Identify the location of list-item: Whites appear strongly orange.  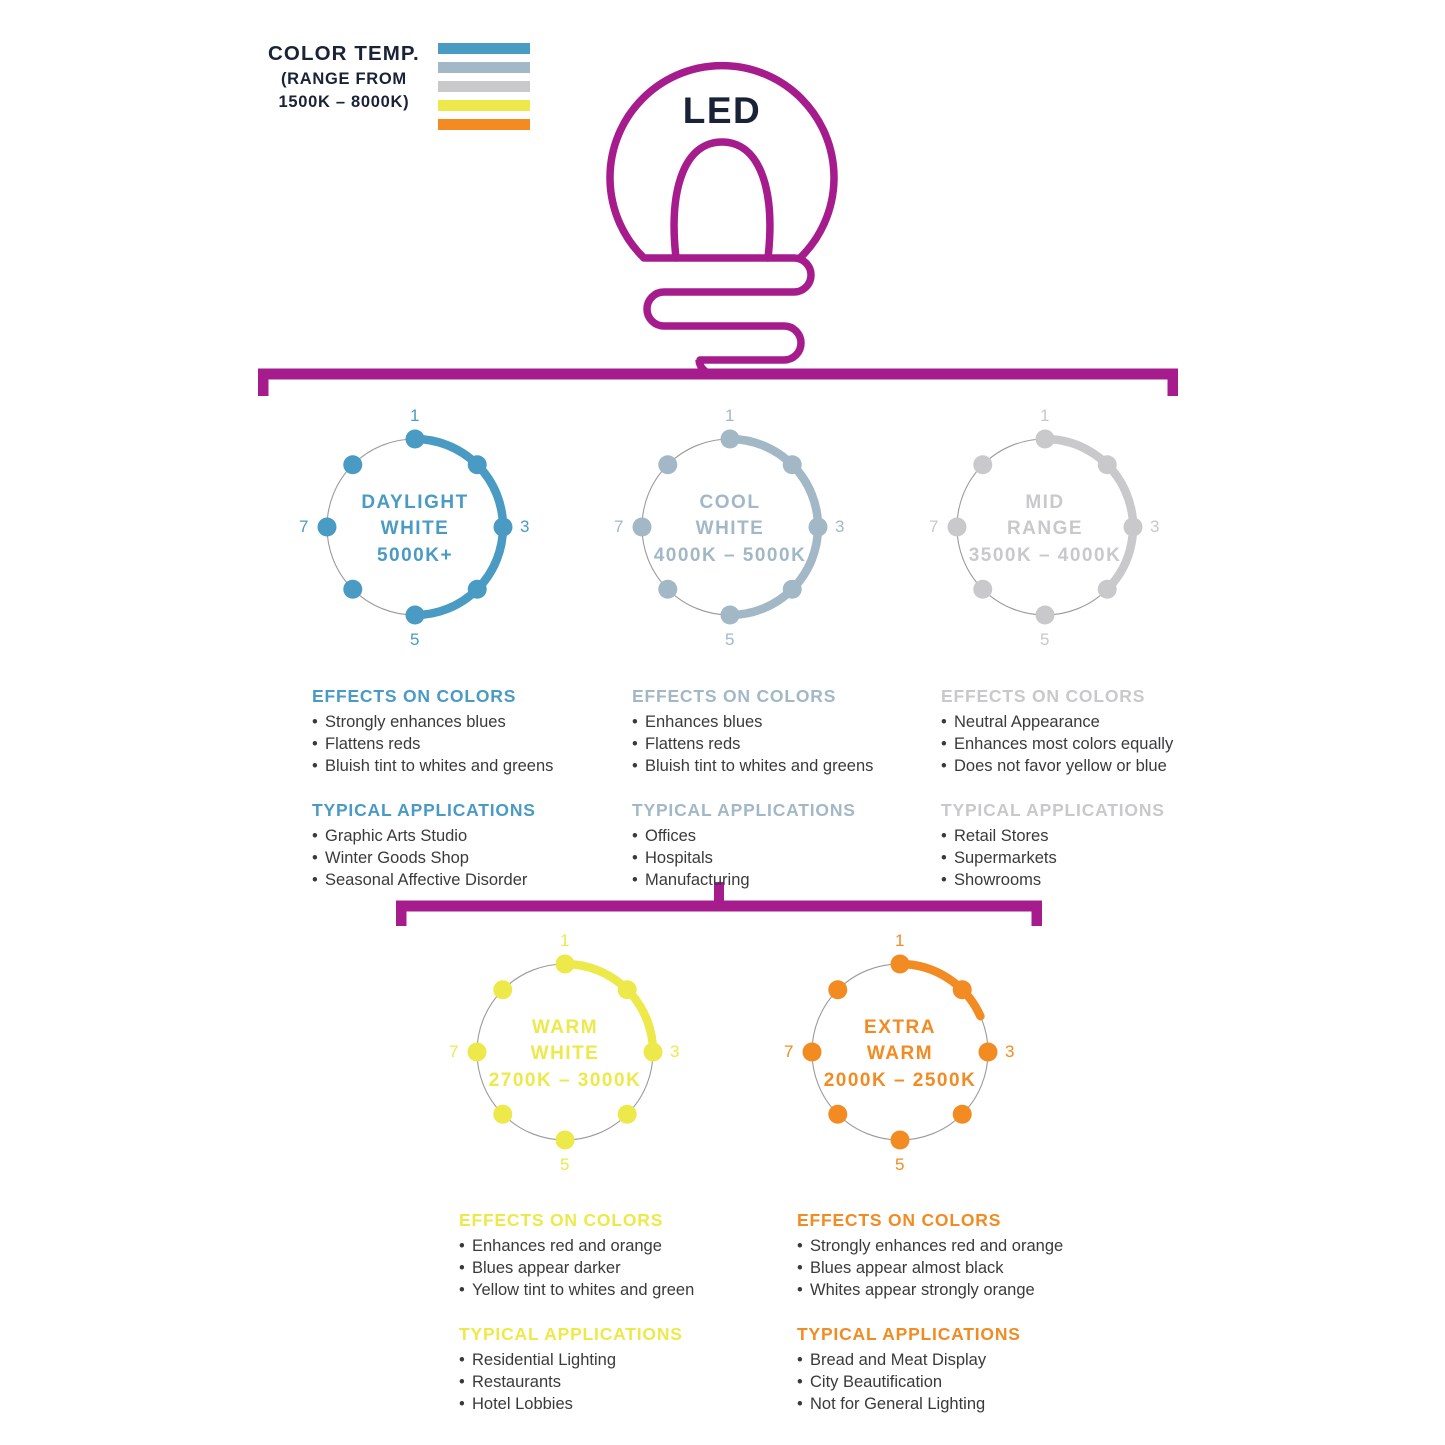
(930, 1291).